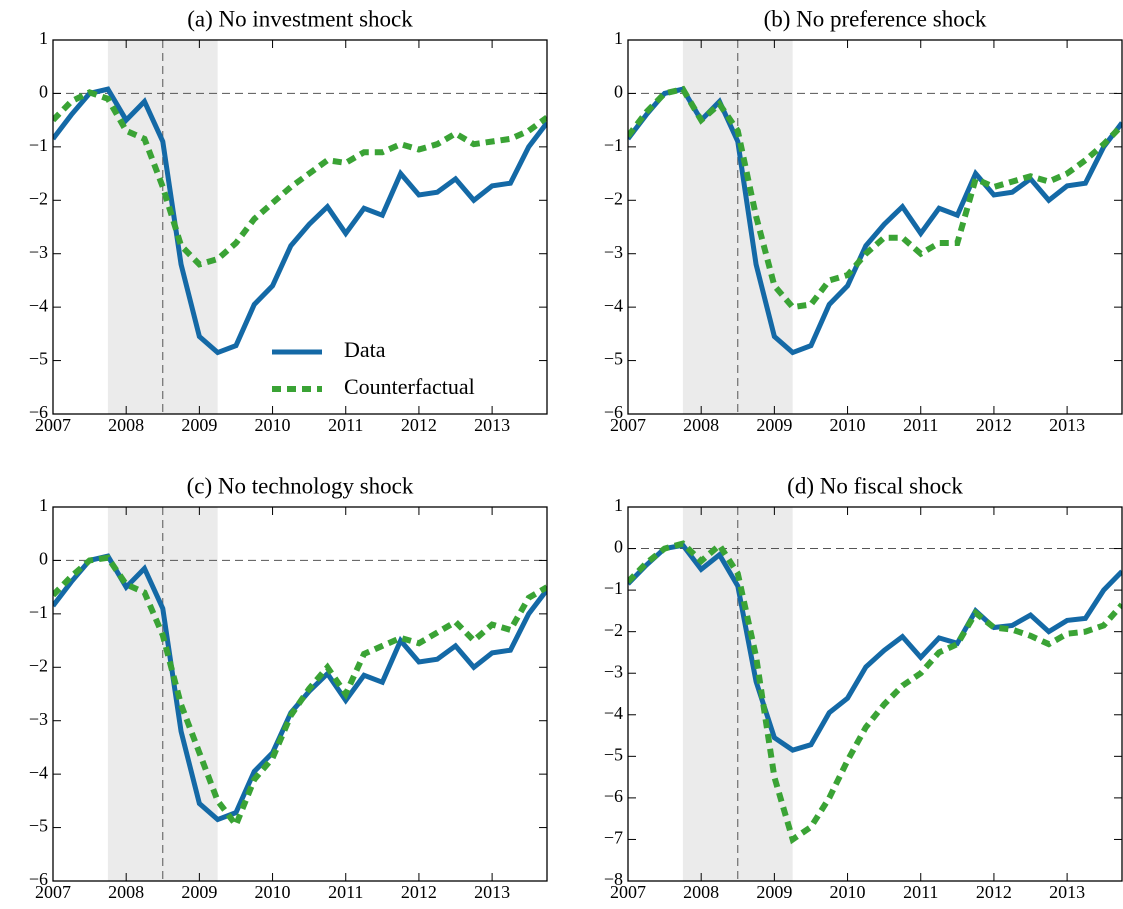 This screenshot has width=1123, height=909. I want to click on panel-title: (b) No preference shock, so click(875, 18).